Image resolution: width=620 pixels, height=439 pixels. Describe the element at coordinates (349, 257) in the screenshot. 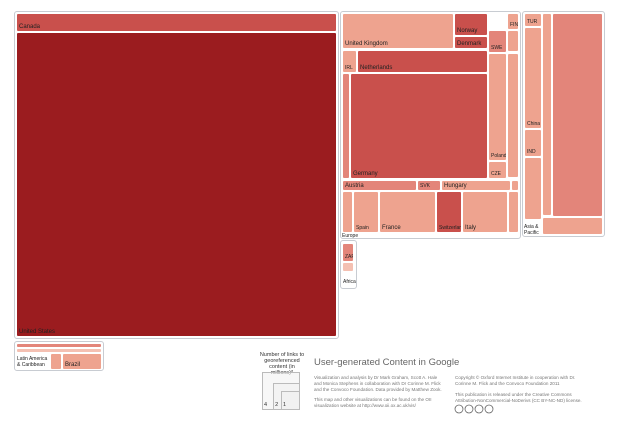

I see `country-label: ZAF` at that location.